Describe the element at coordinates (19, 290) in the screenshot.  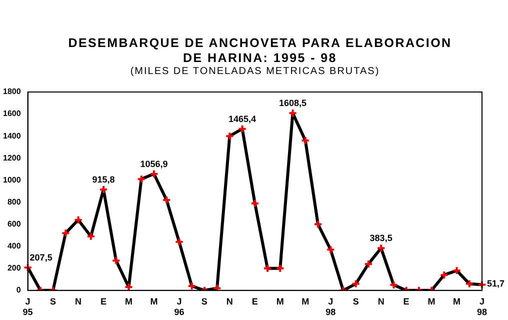
I see `y-tick-label: 0` at that location.